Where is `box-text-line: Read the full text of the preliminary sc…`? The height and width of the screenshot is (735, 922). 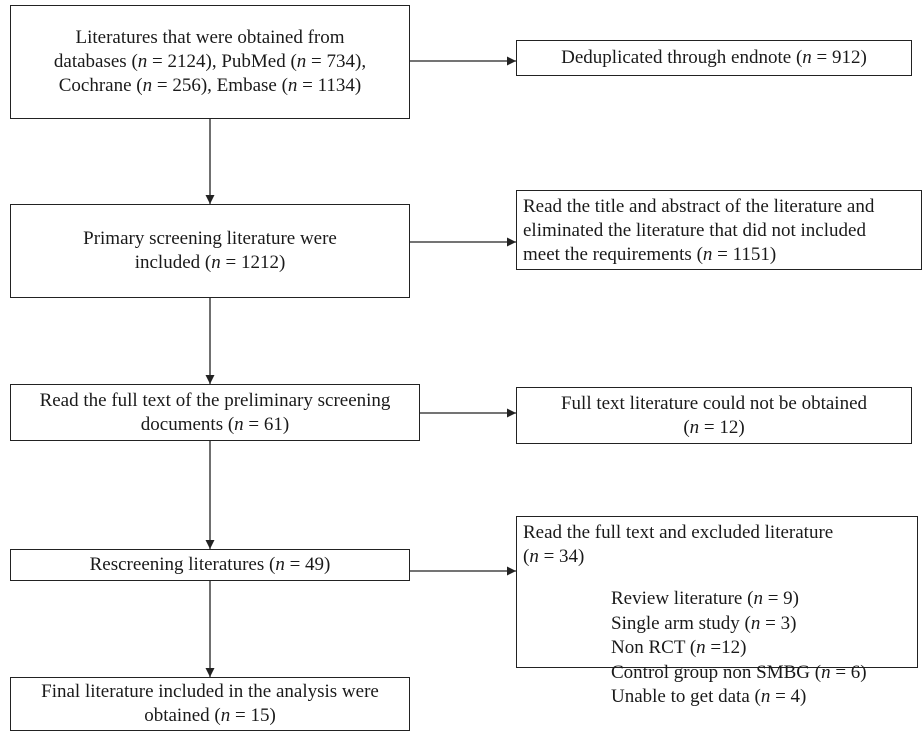
box-text-line: Read the full text of the preliminary sc… is located at coordinates (215, 400).